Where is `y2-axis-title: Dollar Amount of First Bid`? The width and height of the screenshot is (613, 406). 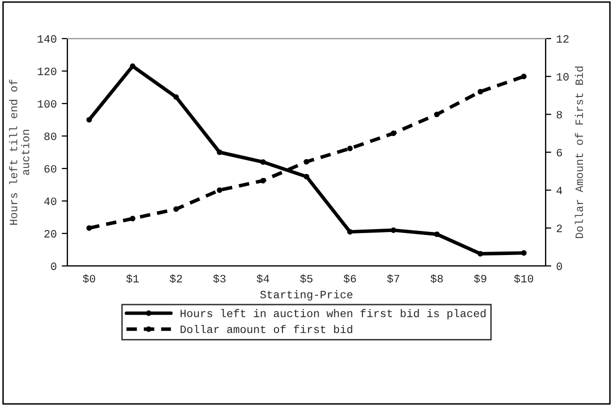
y2-axis-title: Dollar Amount of First Bid is located at coordinates (579, 152).